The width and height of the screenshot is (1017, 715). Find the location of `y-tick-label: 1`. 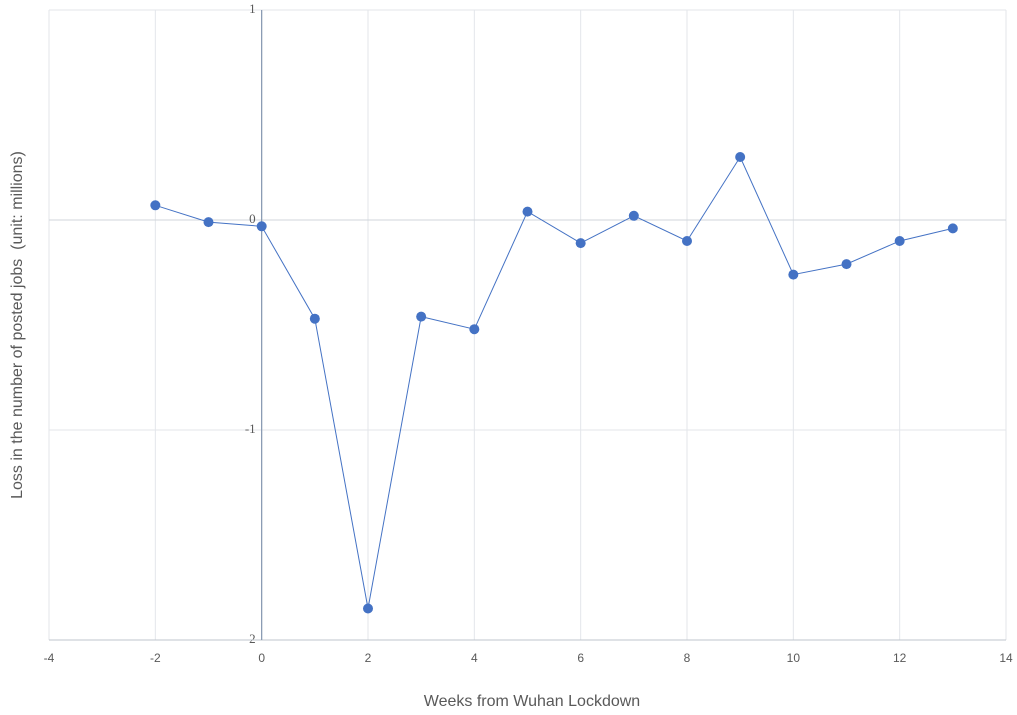

y-tick-label: 1 is located at coordinates (252, 8).